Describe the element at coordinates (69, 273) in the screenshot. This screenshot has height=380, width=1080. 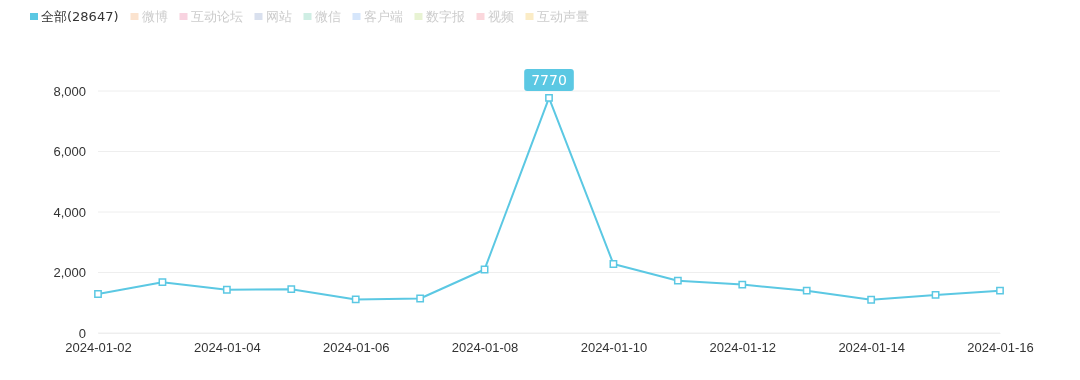
I see `y-tick-label: 2,000` at that location.